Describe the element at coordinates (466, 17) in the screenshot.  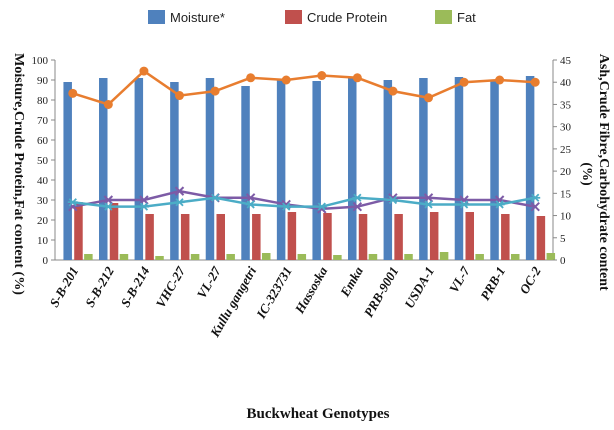
I see `legend-label: Fat` at that location.